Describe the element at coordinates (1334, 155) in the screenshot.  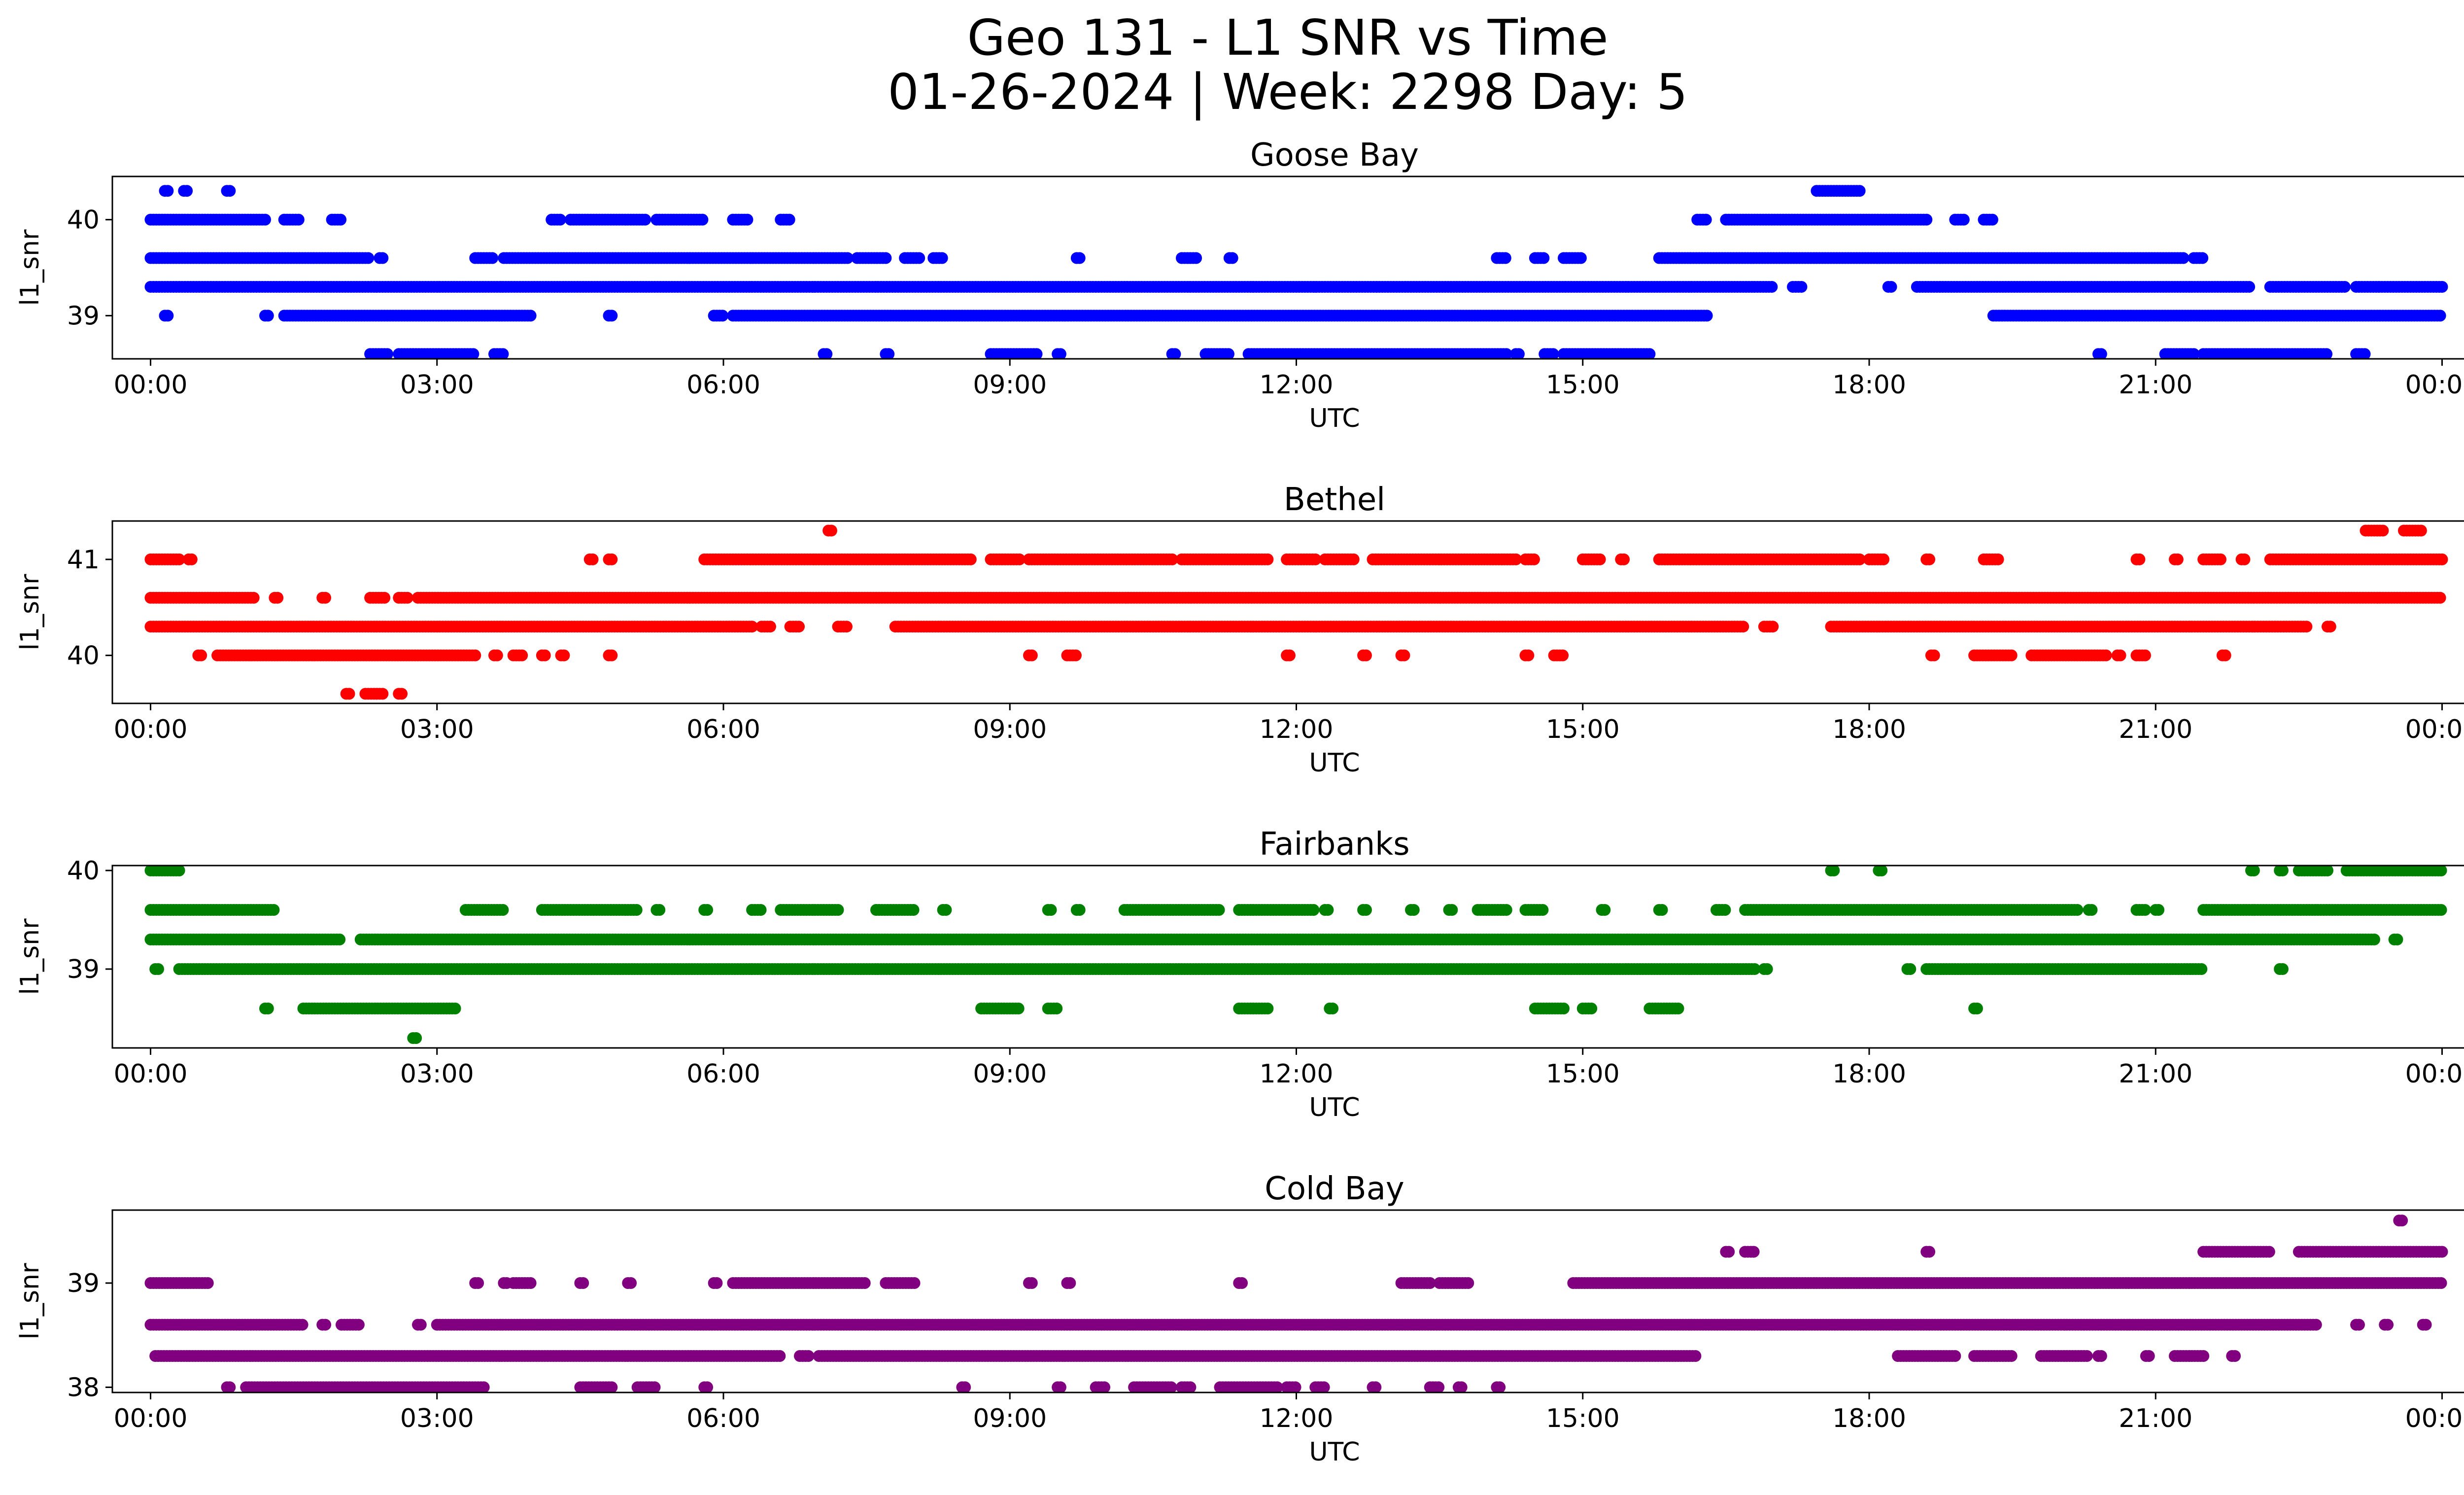
I see `panel-title: Goose Bay` at that location.